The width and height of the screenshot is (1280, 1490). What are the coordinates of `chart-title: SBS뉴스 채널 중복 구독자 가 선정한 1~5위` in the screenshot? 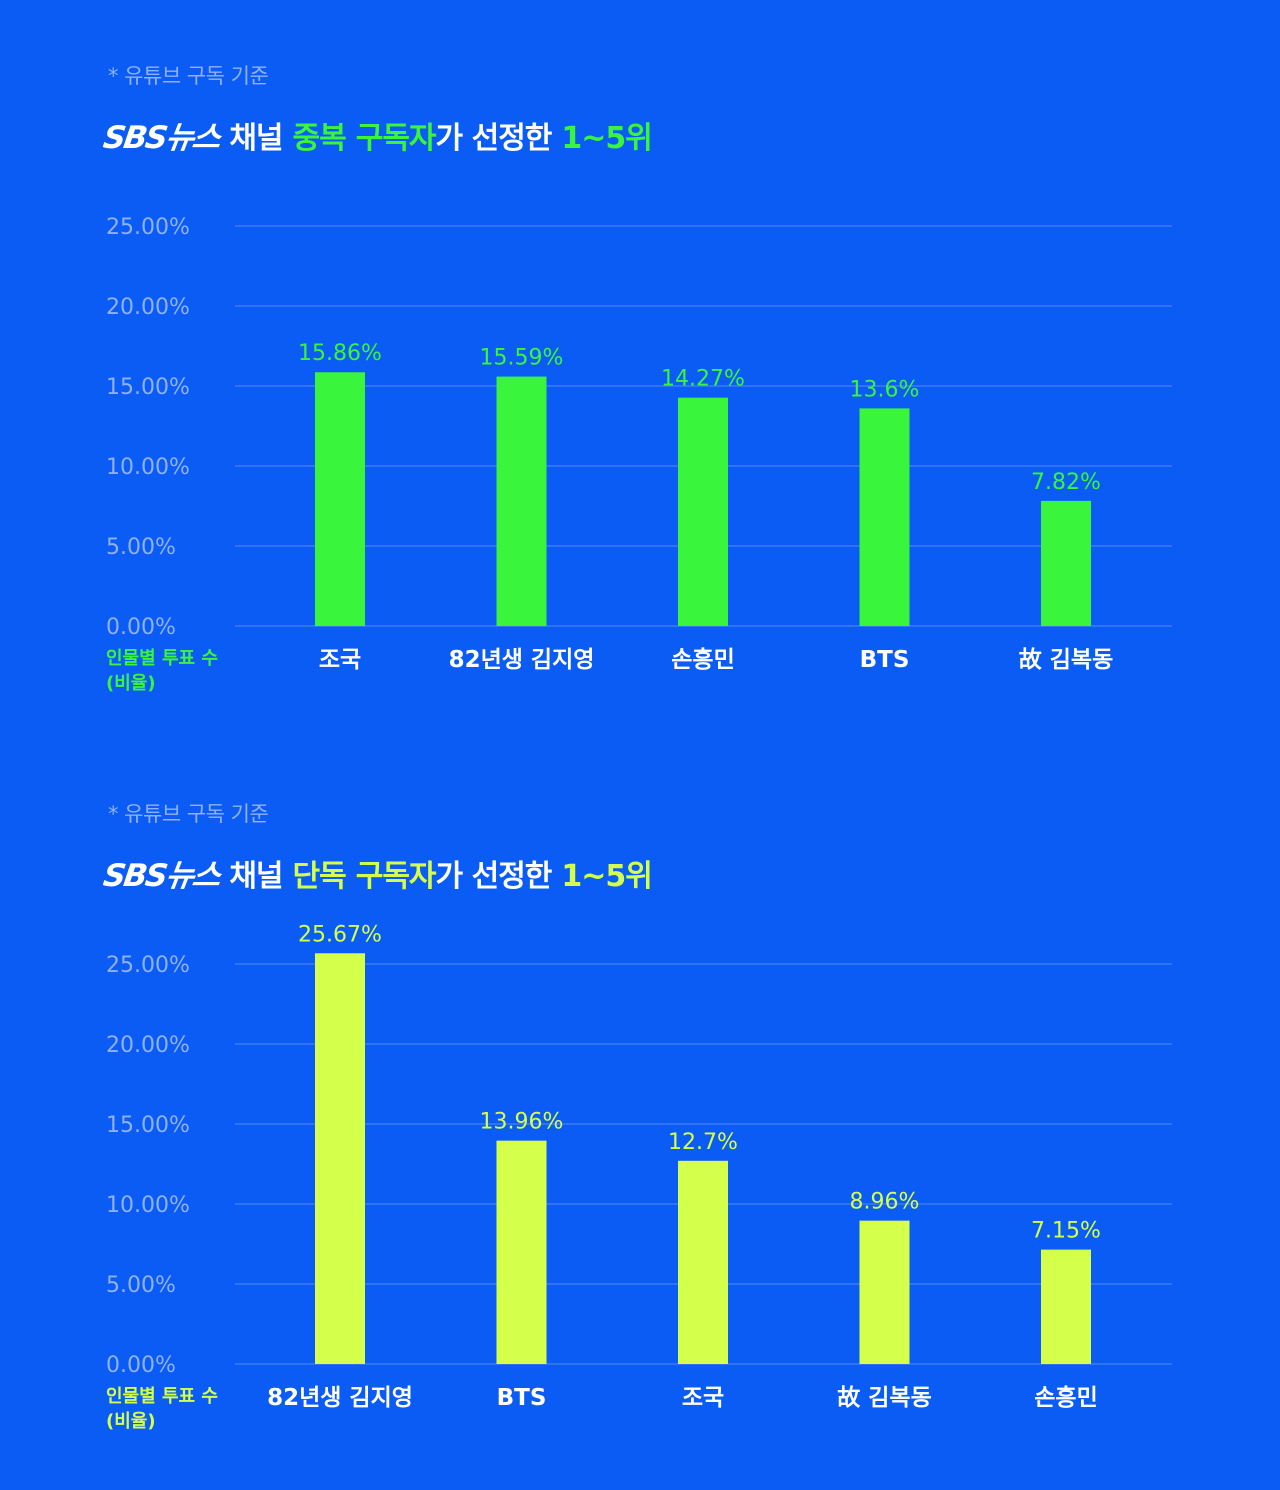 It's located at (381, 134).